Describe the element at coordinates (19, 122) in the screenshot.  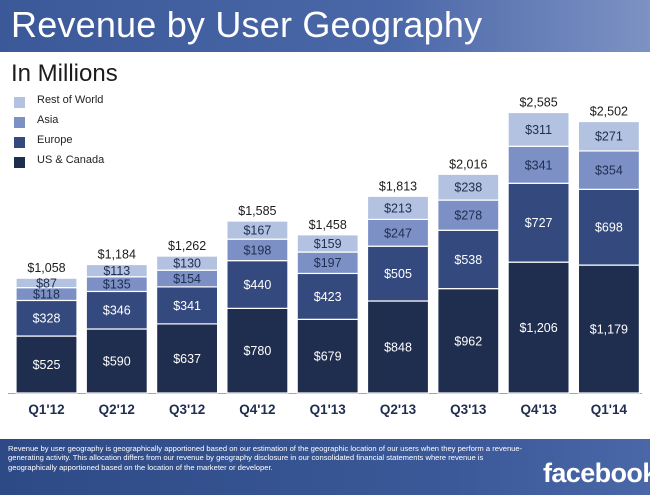
I see `legend-swatch-asia` at that location.